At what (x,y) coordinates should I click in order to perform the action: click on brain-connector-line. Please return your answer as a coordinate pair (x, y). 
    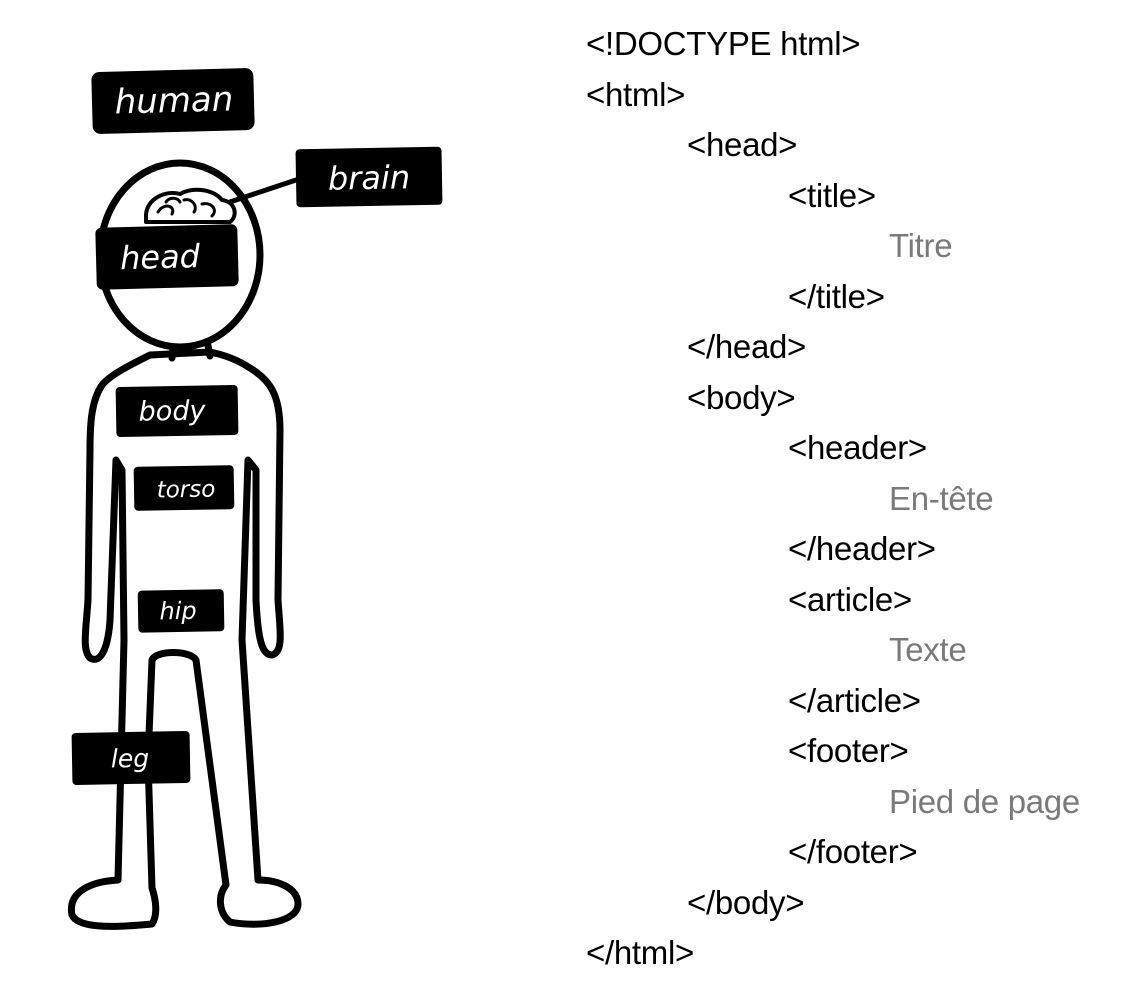
    Looking at the image, I should click on (266, 190).